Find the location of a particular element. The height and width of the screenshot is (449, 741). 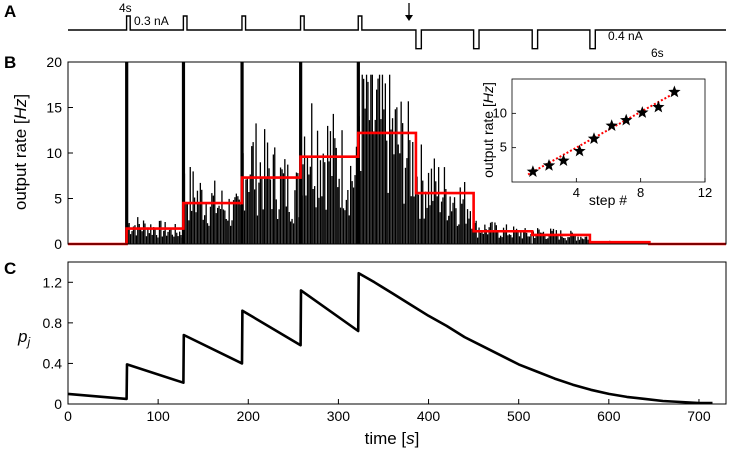

inset-axes-frame is located at coordinates (608, 130).